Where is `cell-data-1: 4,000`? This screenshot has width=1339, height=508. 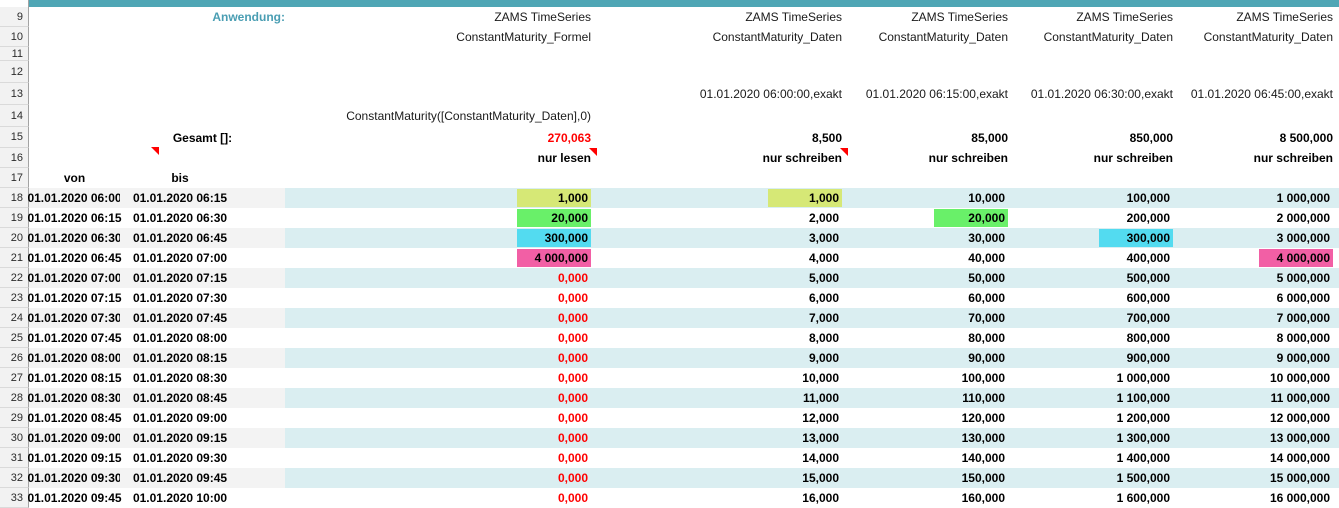 cell-data-1: 4,000 is located at coordinates (722, 258).